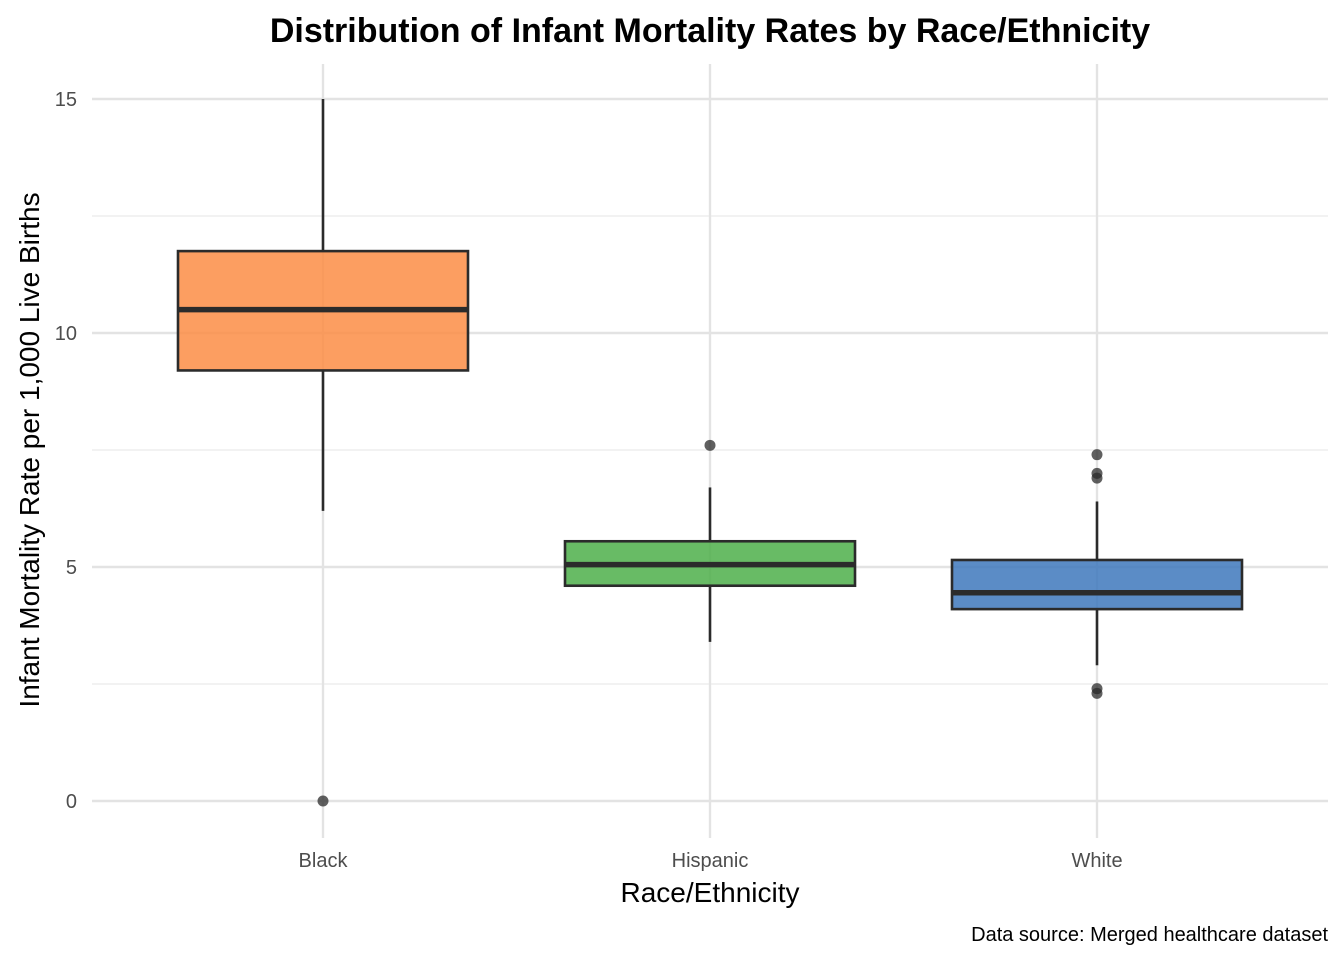  I want to click on x-tick-label: Hispanic, so click(710, 861).